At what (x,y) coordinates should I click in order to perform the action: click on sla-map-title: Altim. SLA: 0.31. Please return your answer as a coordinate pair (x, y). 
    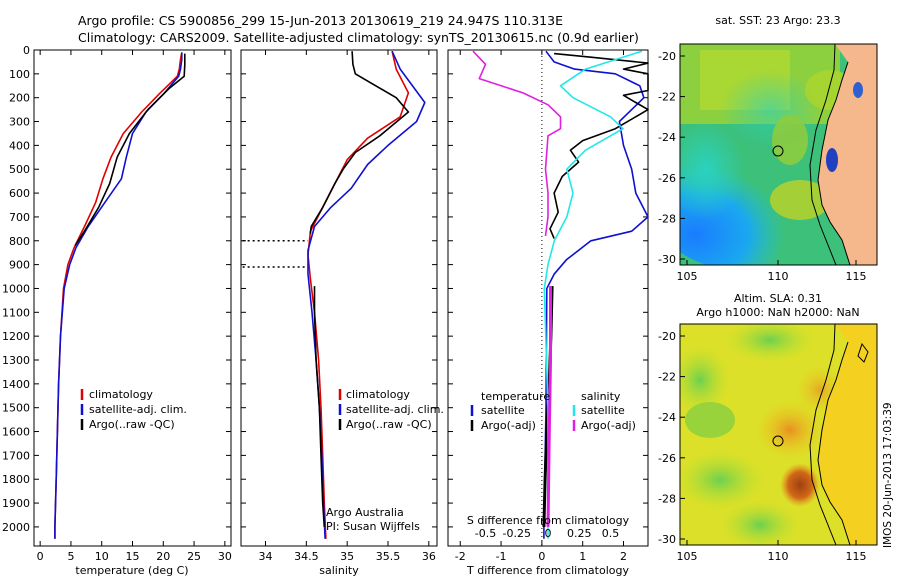
    Looking at the image, I should click on (778, 298).